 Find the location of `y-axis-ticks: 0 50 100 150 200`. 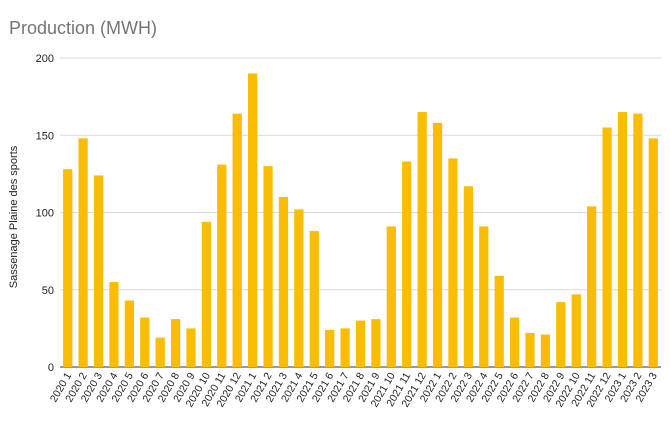

y-axis-ticks: 0 50 100 150 200 is located at coordinates (45, 213).